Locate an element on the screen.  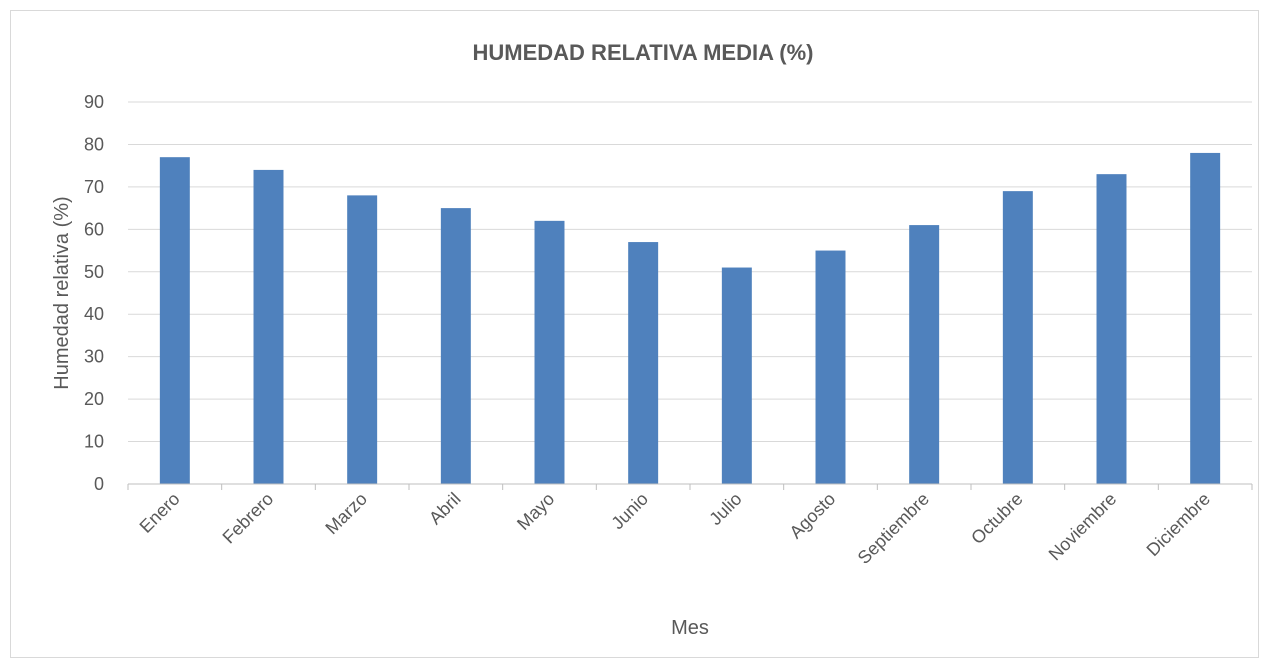
chart-title: HUMEDAD RELATIVA MEDIA (%) is located at coordinates (643, 52).